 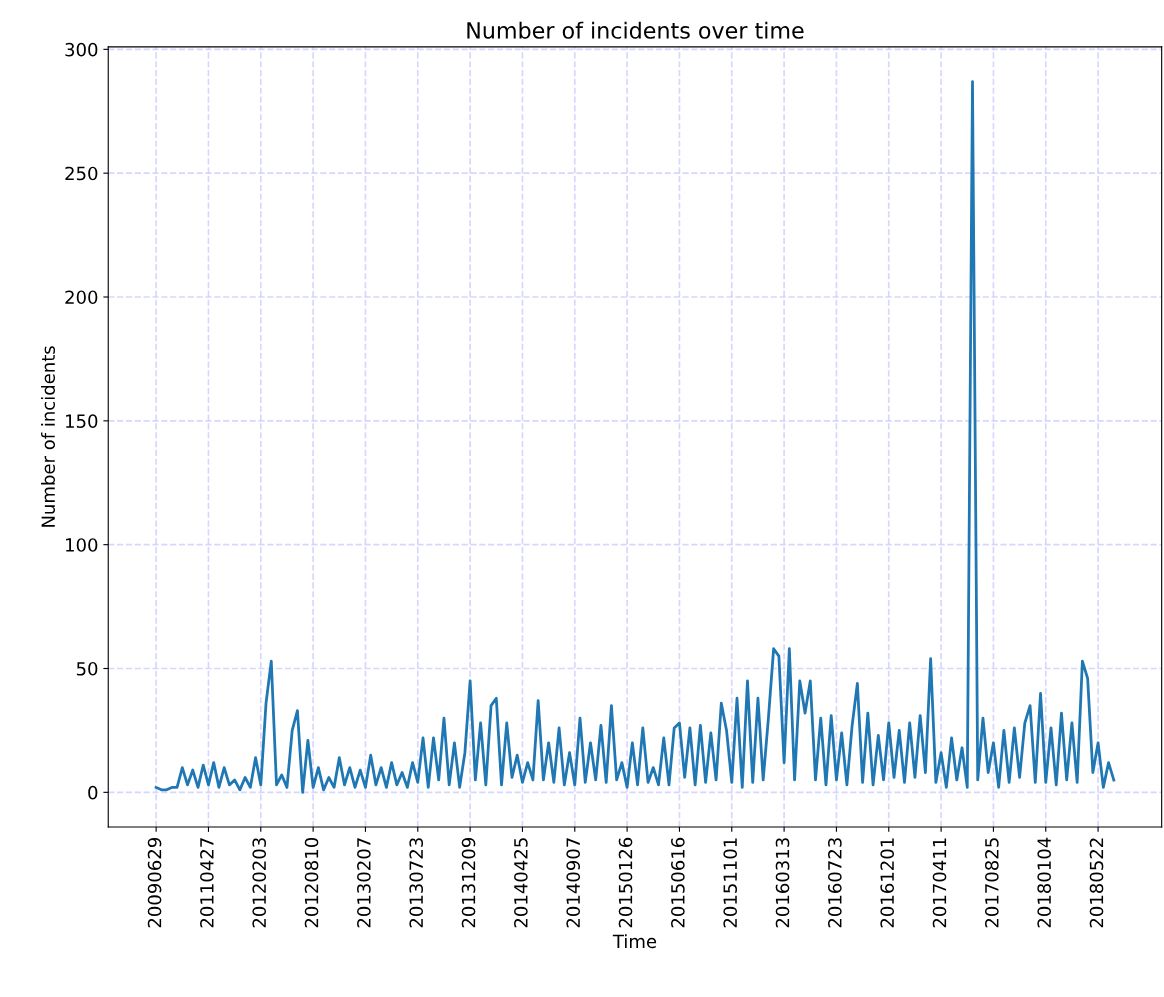 What do you see at coordinates (81, 173) in the screenshot?
I see `y-tick-label: 250` at bounding box center [81, 173].